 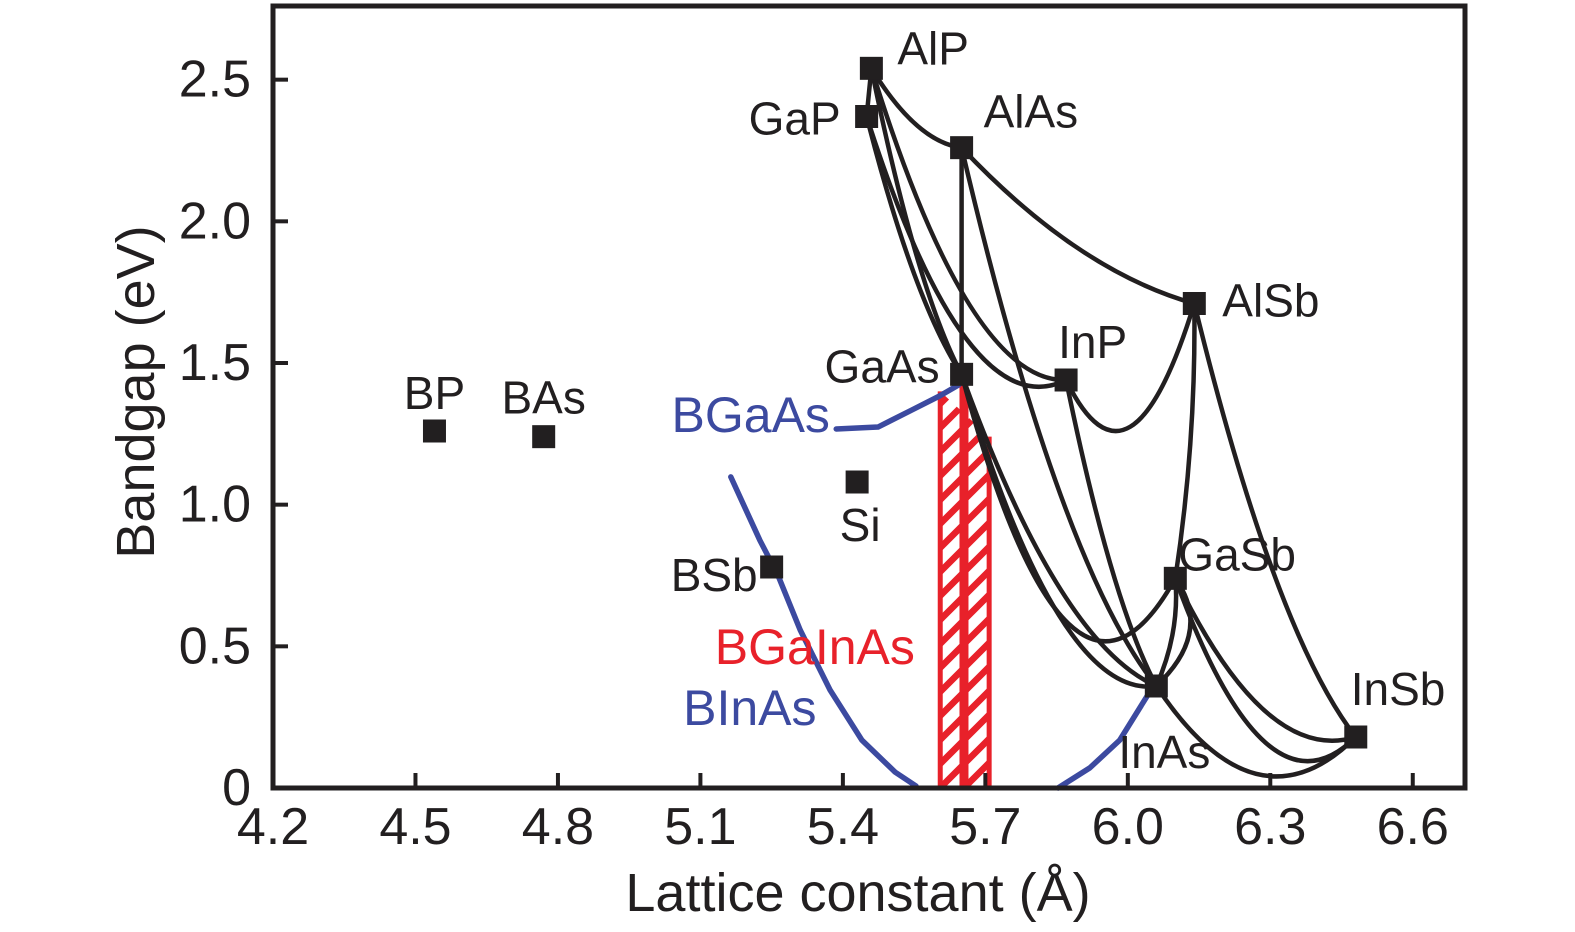 I want to click on point-label: Si, so click(x=860, y=525).